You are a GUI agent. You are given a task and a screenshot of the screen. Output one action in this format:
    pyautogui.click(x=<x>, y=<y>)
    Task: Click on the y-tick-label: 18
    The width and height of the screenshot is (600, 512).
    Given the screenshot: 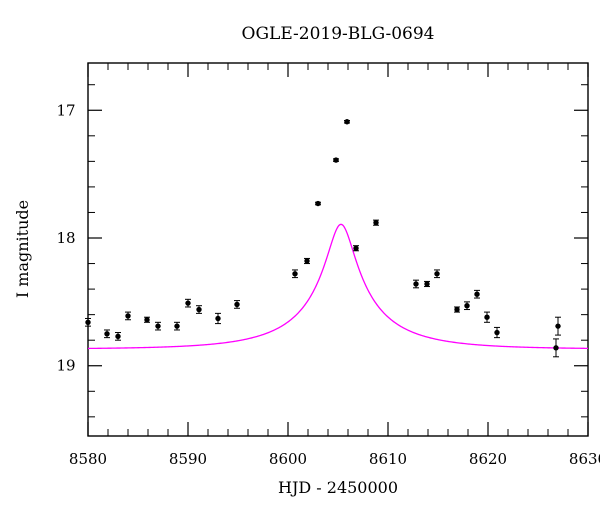 What is the action you would take?
    pyautogui.click(x=65, y=238)
    